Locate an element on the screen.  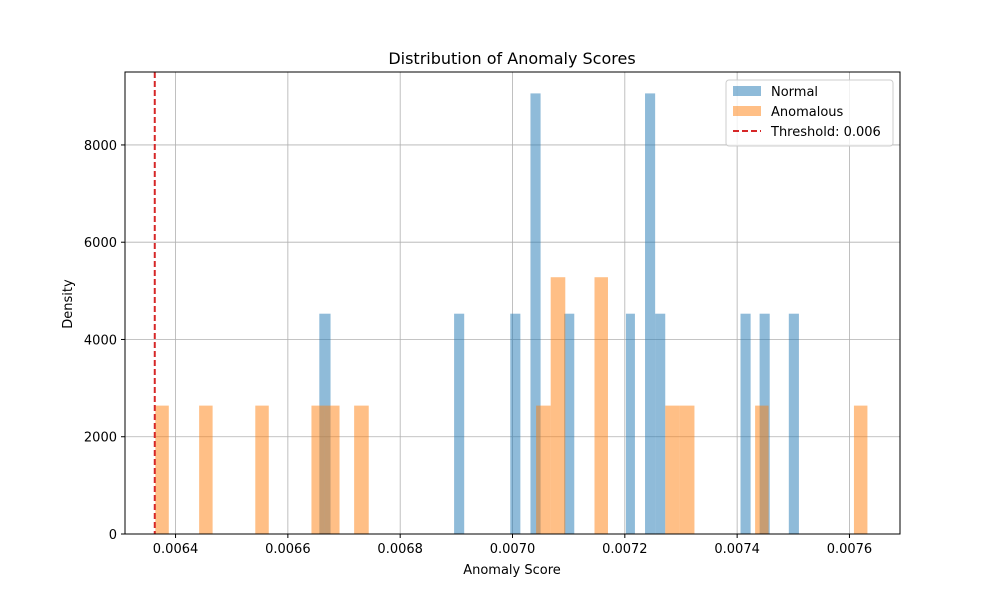
y-tick-label-0: 0 is located at coordinates (113, 535).